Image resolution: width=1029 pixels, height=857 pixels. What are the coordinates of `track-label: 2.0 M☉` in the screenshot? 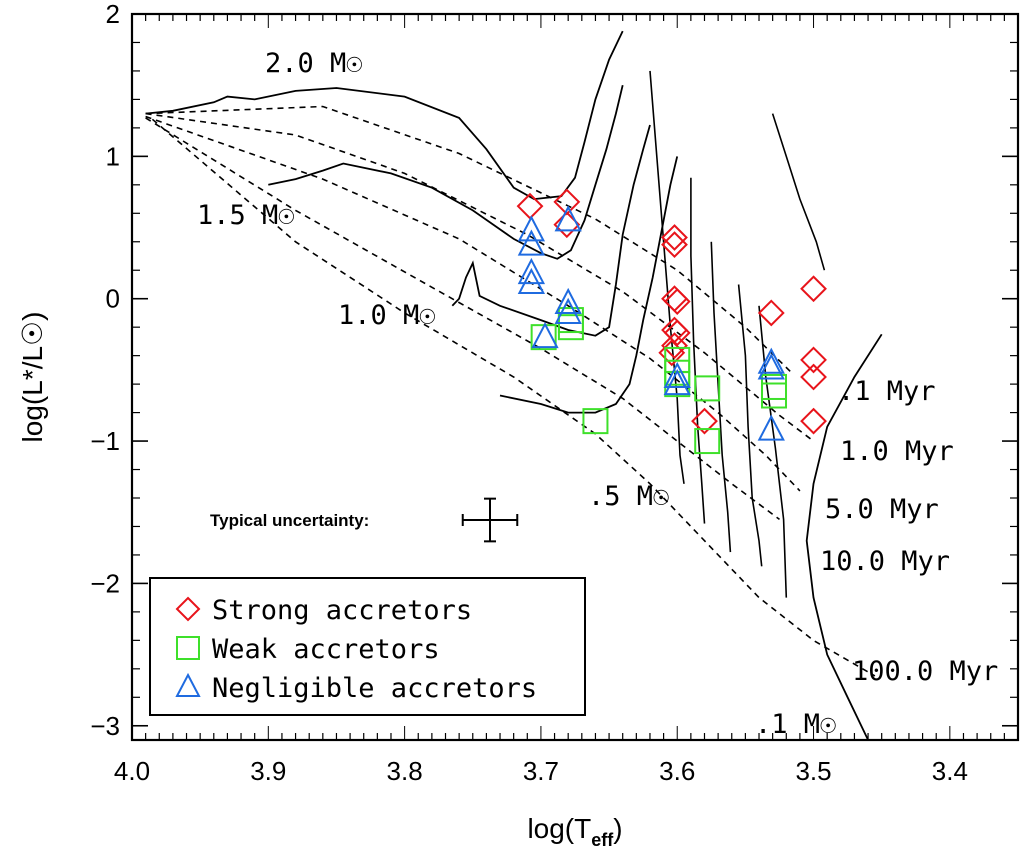 It's located at (314, 63).